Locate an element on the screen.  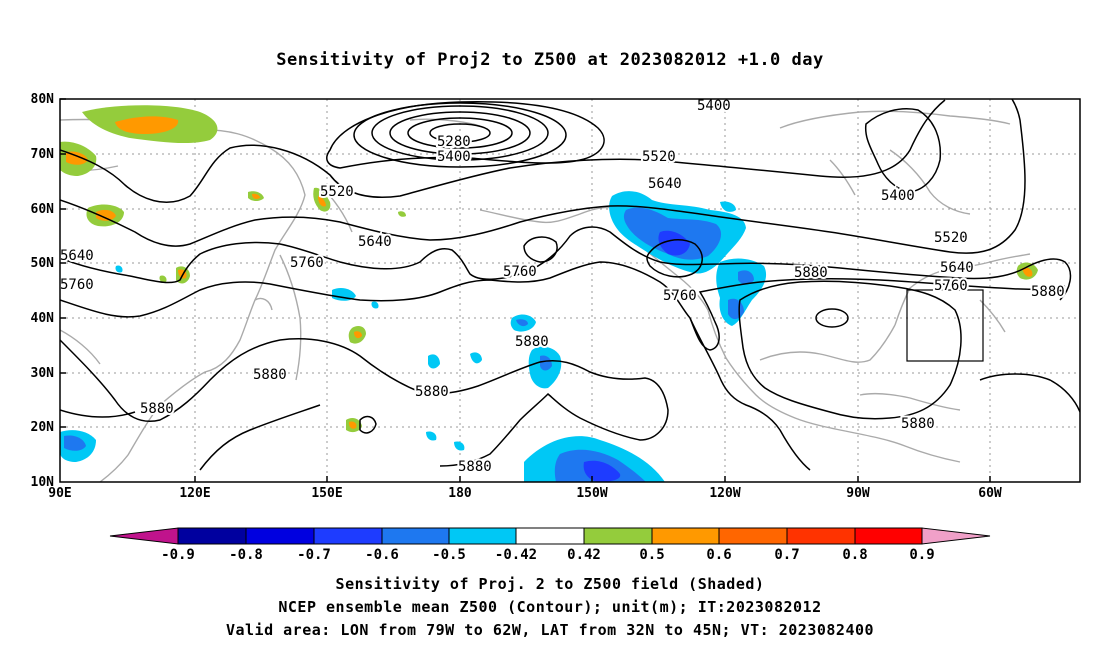
colorbar-label: 0.8 is located at coordinates (854, 555).